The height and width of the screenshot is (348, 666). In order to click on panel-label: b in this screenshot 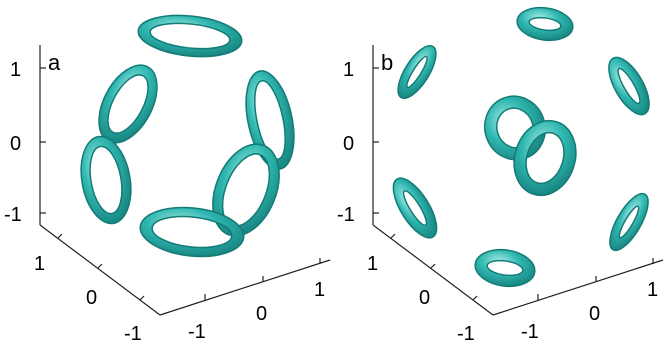, I will do `click(387, 62)`.